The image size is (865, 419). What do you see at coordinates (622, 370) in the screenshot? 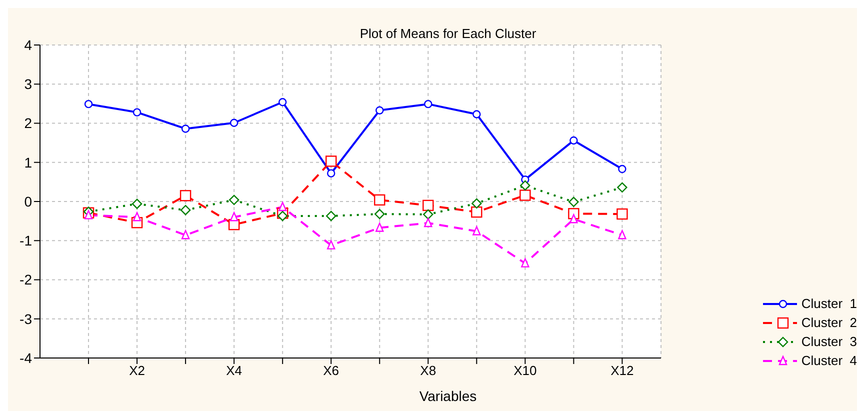
I see `x-tick-label: X12` at bounding box center [622, 370].